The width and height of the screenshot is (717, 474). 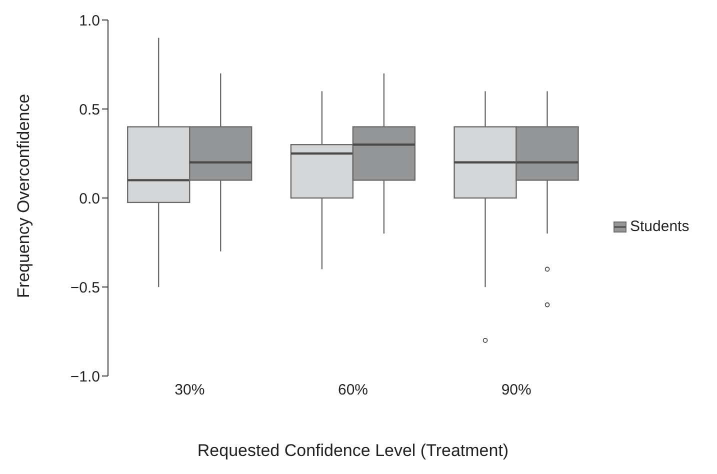 What do you see at coordinates (85, 377) in the screenshot?
I see `y-tick-label: −1.0` at bounding box center [85, 377].